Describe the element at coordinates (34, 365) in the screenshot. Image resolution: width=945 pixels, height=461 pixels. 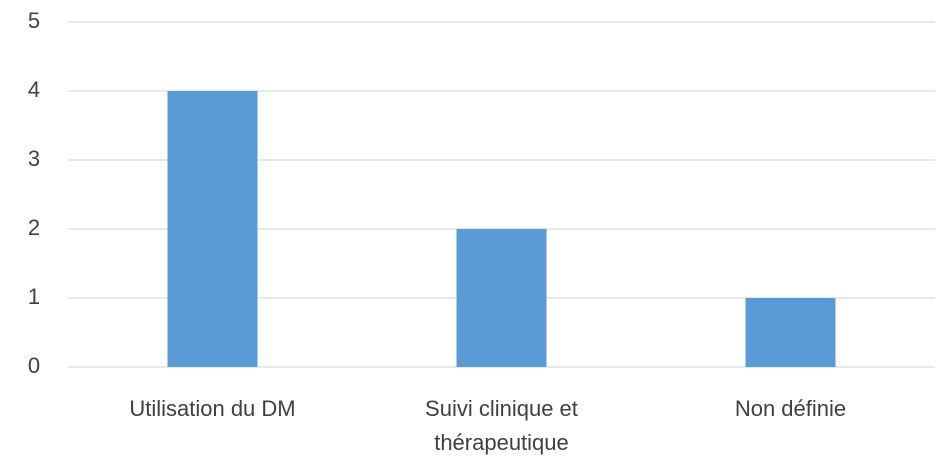
I see `y-tick-label: 0` at that location.